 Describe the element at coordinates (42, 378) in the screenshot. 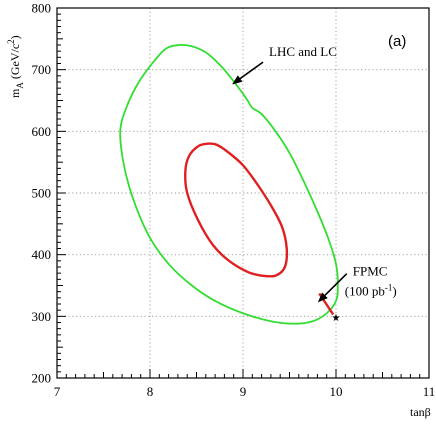

I see `y-tick-label: 200` at that location.